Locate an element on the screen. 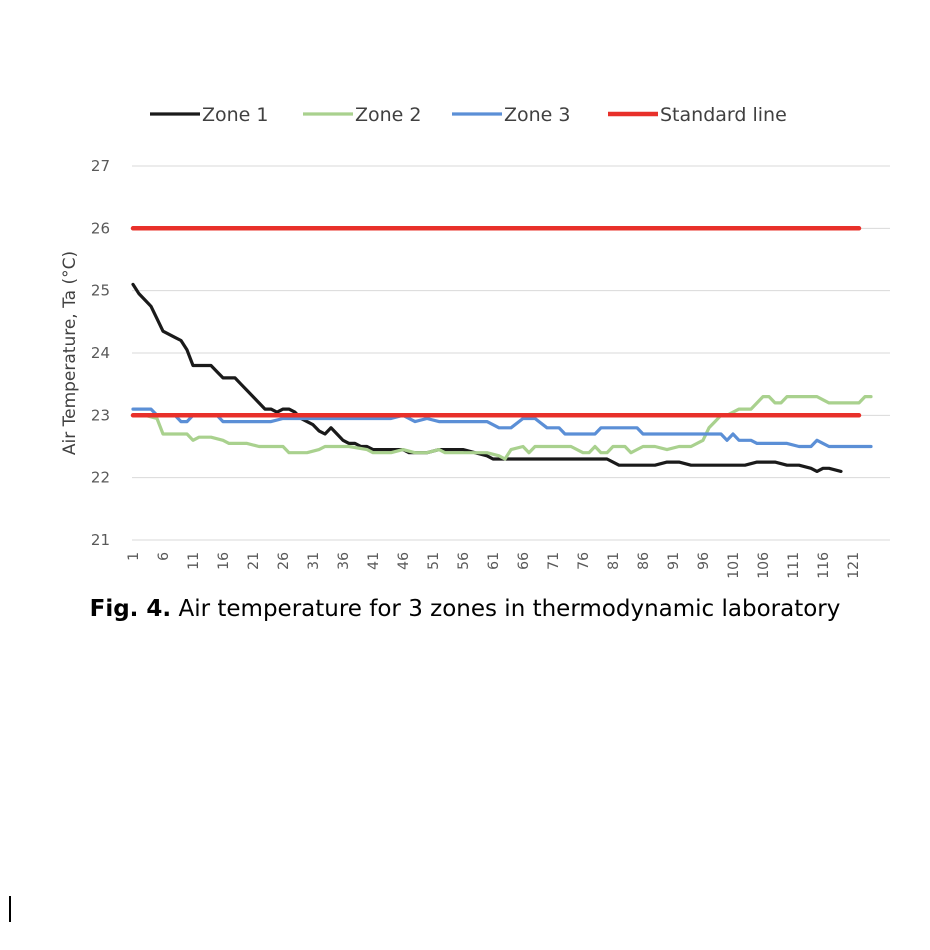 This screenshot has height=950, width=930. x-tick-label: 71 is located at coordinates (554, 561).